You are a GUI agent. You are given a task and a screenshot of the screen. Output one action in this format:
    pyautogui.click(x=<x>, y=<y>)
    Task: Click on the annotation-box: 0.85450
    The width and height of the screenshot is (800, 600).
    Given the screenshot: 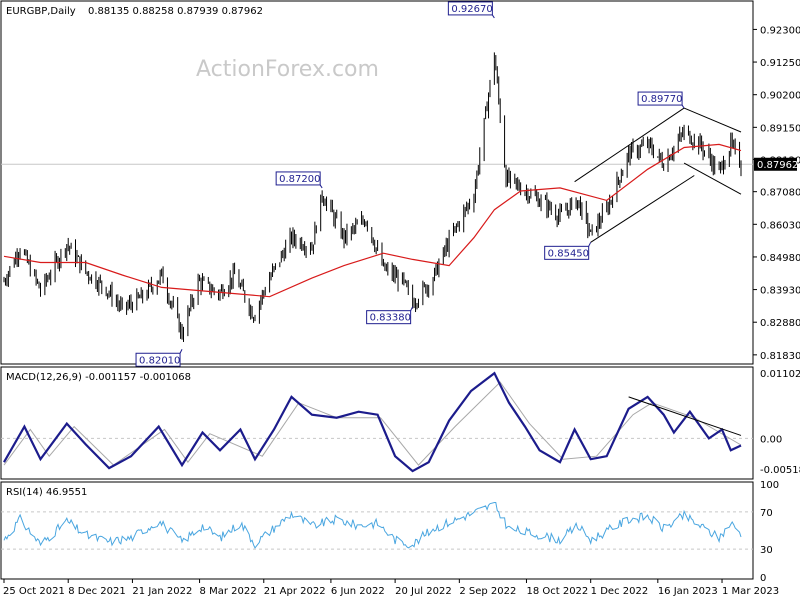 What is the action you would take?
    pyautogui.click(x=567, y=252)
    